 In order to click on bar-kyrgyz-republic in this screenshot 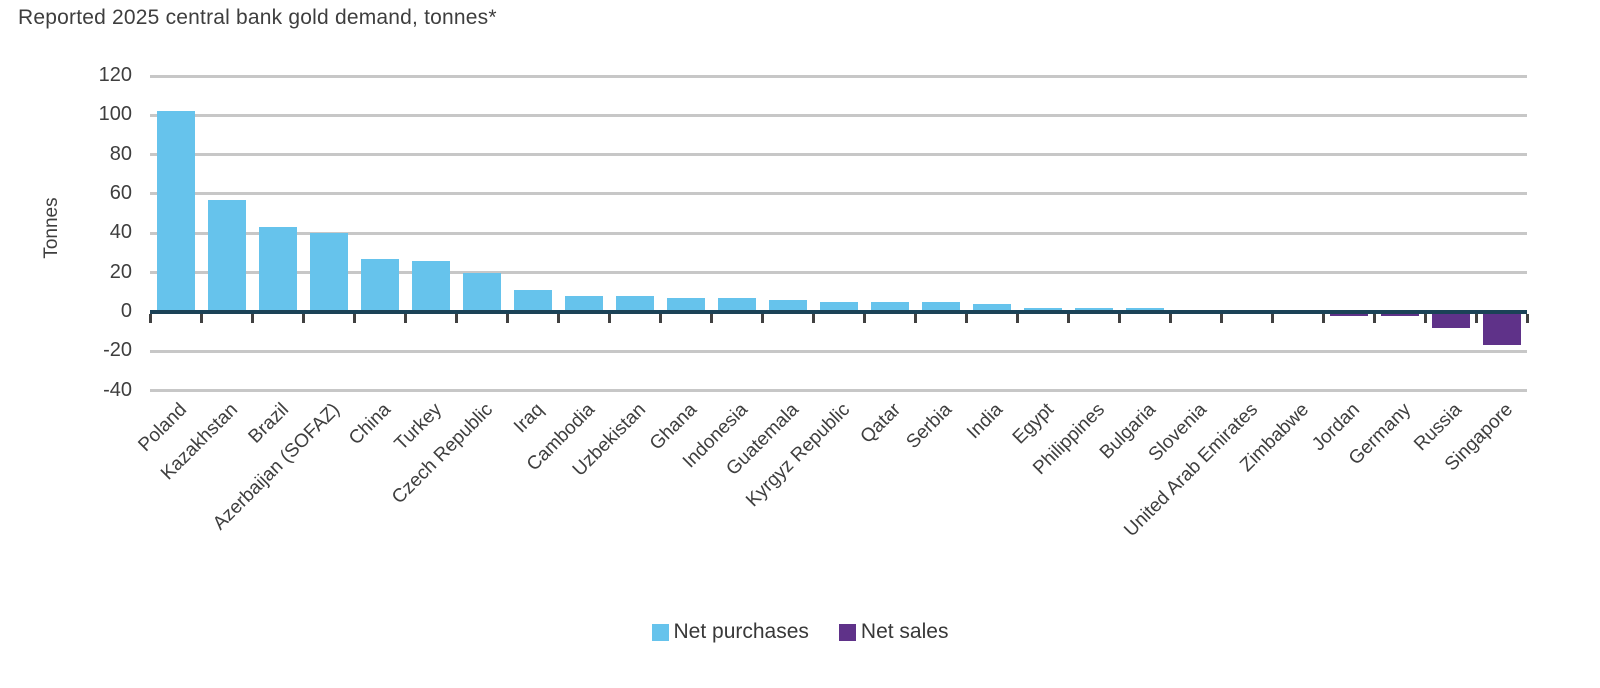, I will do `click(838, 307)`.